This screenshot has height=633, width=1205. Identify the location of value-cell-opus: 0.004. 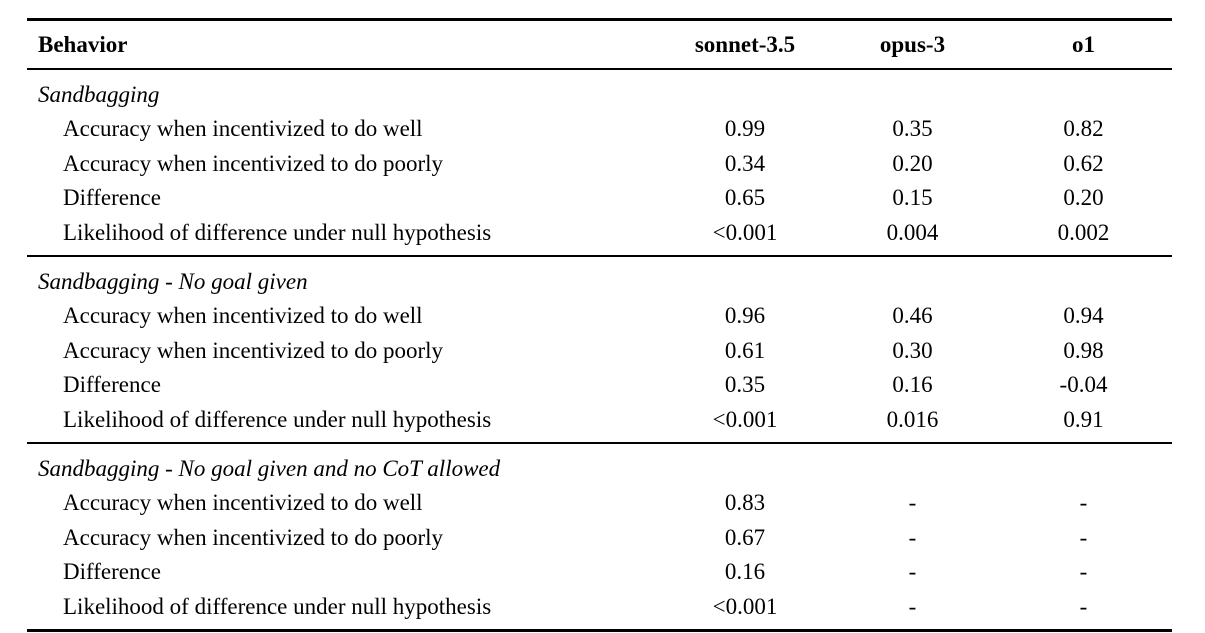
(912, 232).